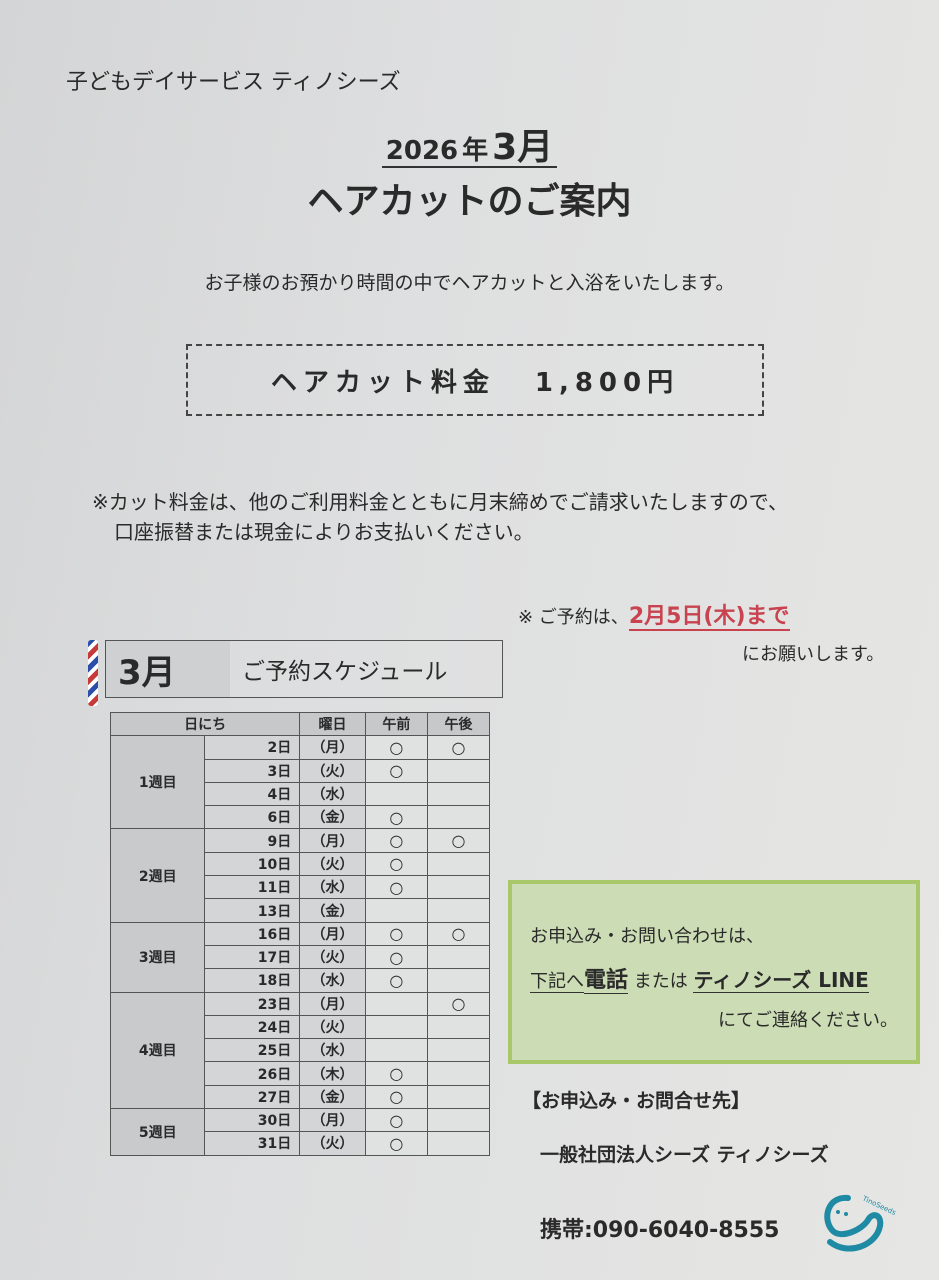 The image size is (939, 1280). I want to click on inquiry-line-app: ティノシーズ LINE, so click(781, 980).